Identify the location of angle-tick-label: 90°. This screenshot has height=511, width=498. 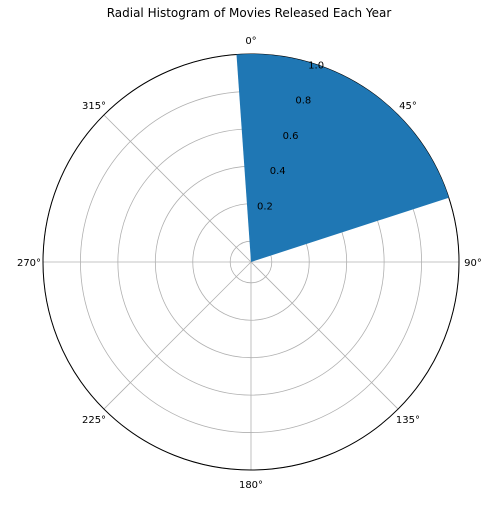
(473, 263).